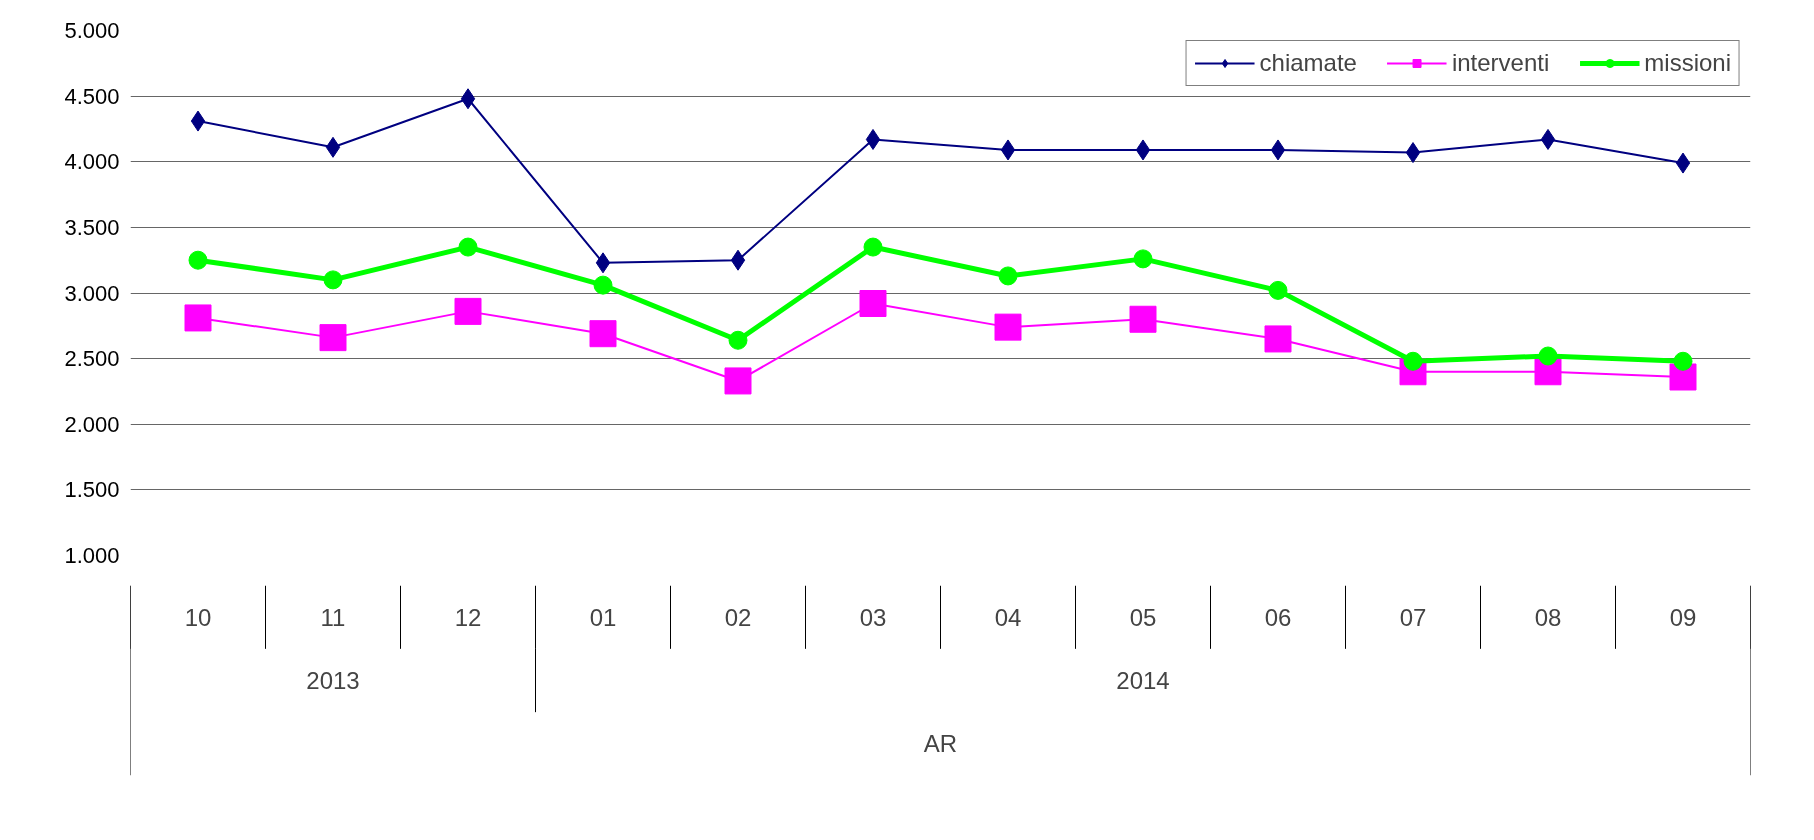 The image size is (1814, 840). I want to click on x-tick-label: 05, so click(1143, 617).